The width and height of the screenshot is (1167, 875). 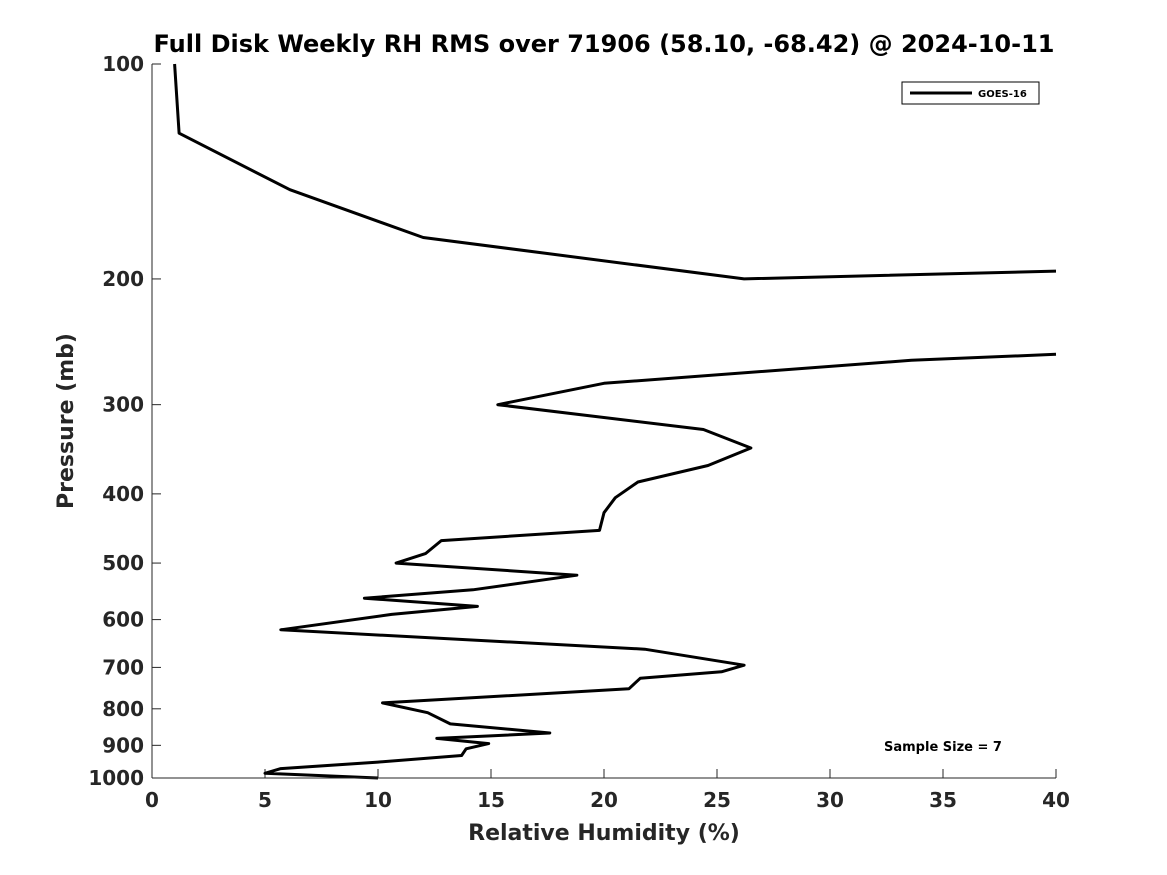 What do you see at coordinates (970, 93) in the screenshot?
I see `legend: GOES-16` at bounding box center [970, 93].